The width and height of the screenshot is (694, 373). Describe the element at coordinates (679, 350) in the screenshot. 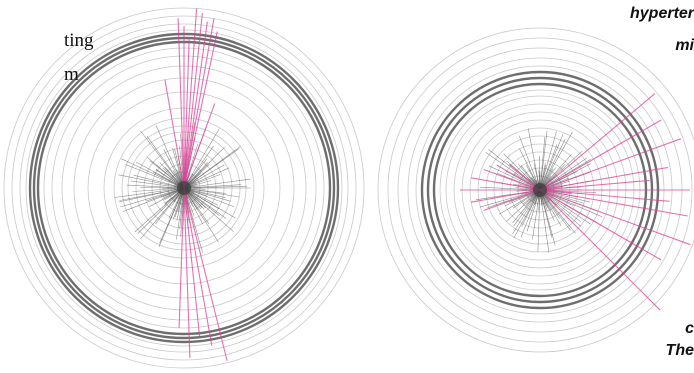

I see `right-text-fragment-4: The` at that location.